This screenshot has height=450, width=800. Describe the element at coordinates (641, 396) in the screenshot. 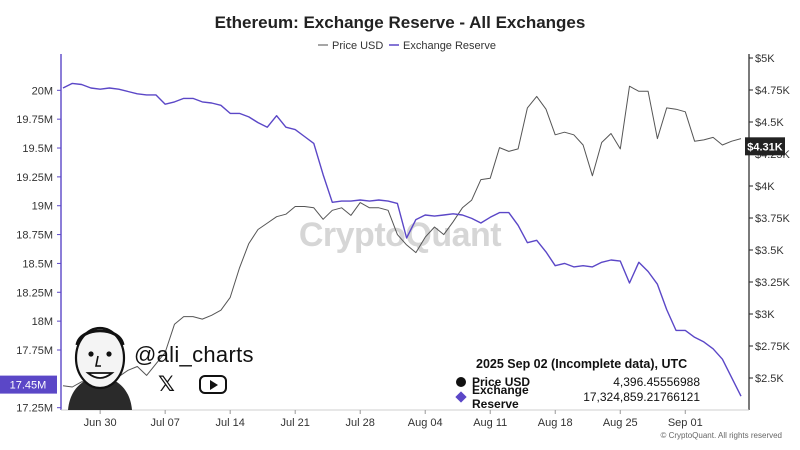

I see `tooltip-reserve-value: 17,324,859.21766121` at that location.